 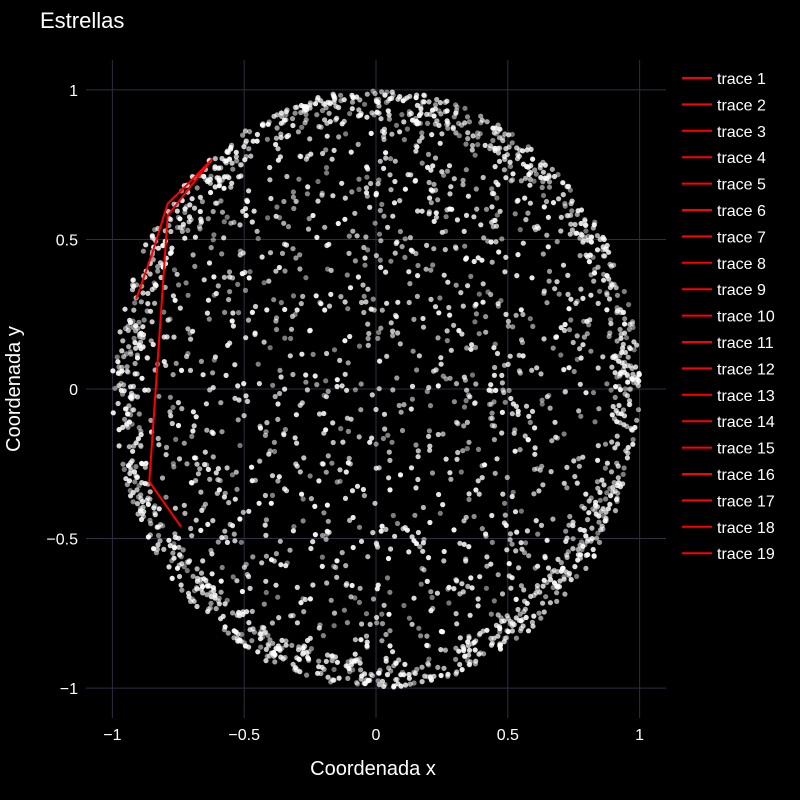 What do you see at coordinates (728, 343) in the screenshot?
I see `legend-item-trace-11: trace 11` at bounding box center [728, 343].